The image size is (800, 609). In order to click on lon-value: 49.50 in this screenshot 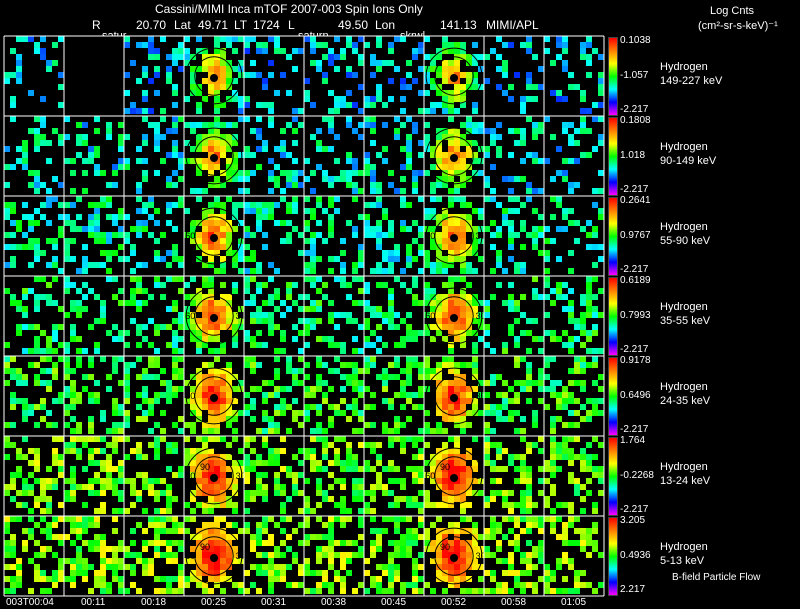, I will do `click(353, 25)`.